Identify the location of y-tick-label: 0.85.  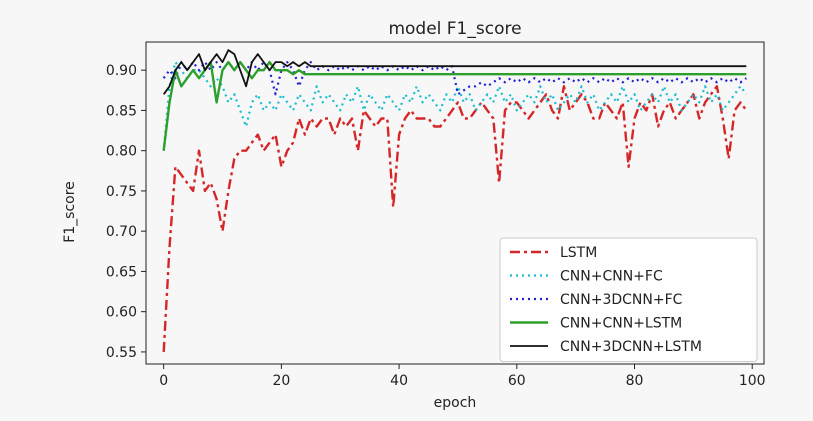
(121, 111).